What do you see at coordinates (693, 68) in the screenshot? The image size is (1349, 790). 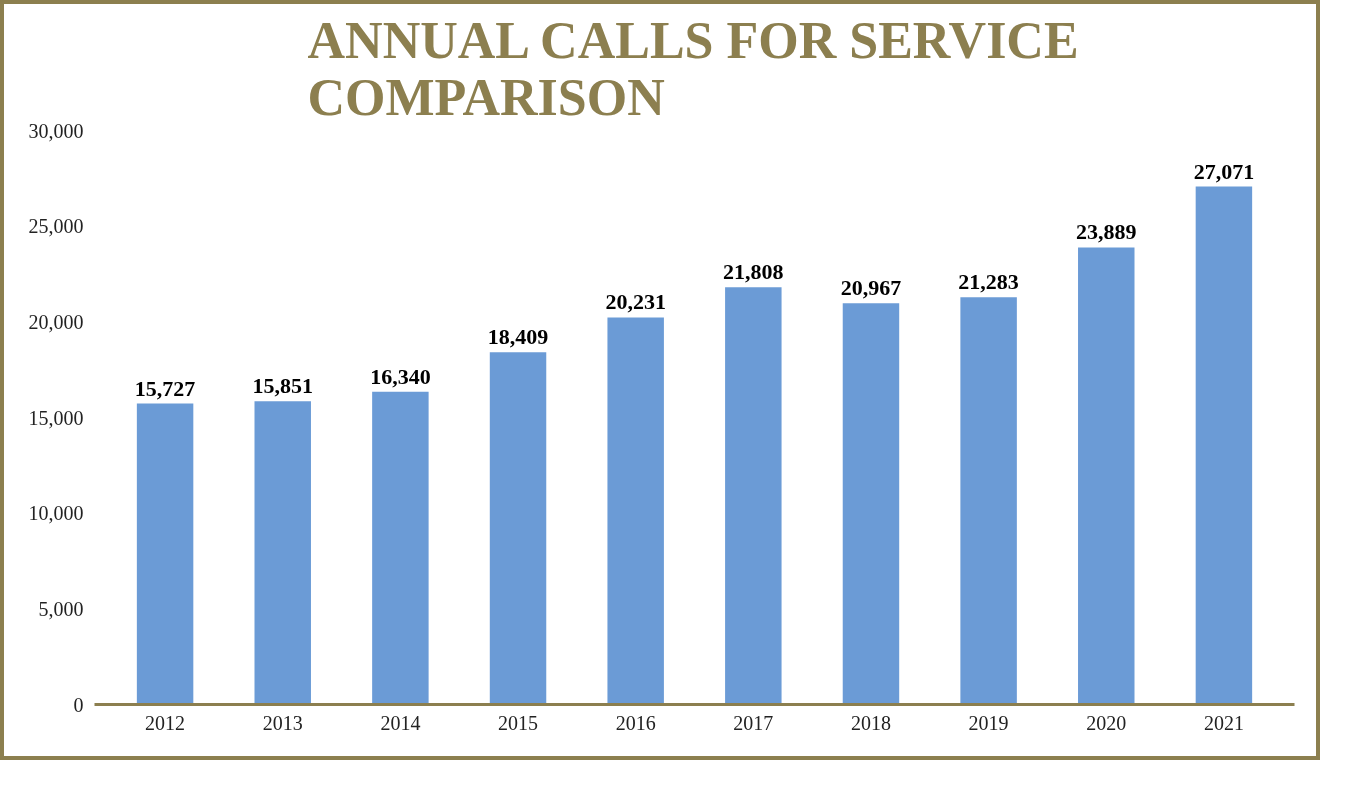 I see `chart-title: ANNUAL CALLS FOR SERVICE COMPARISON` at bounding box center [693, 68].